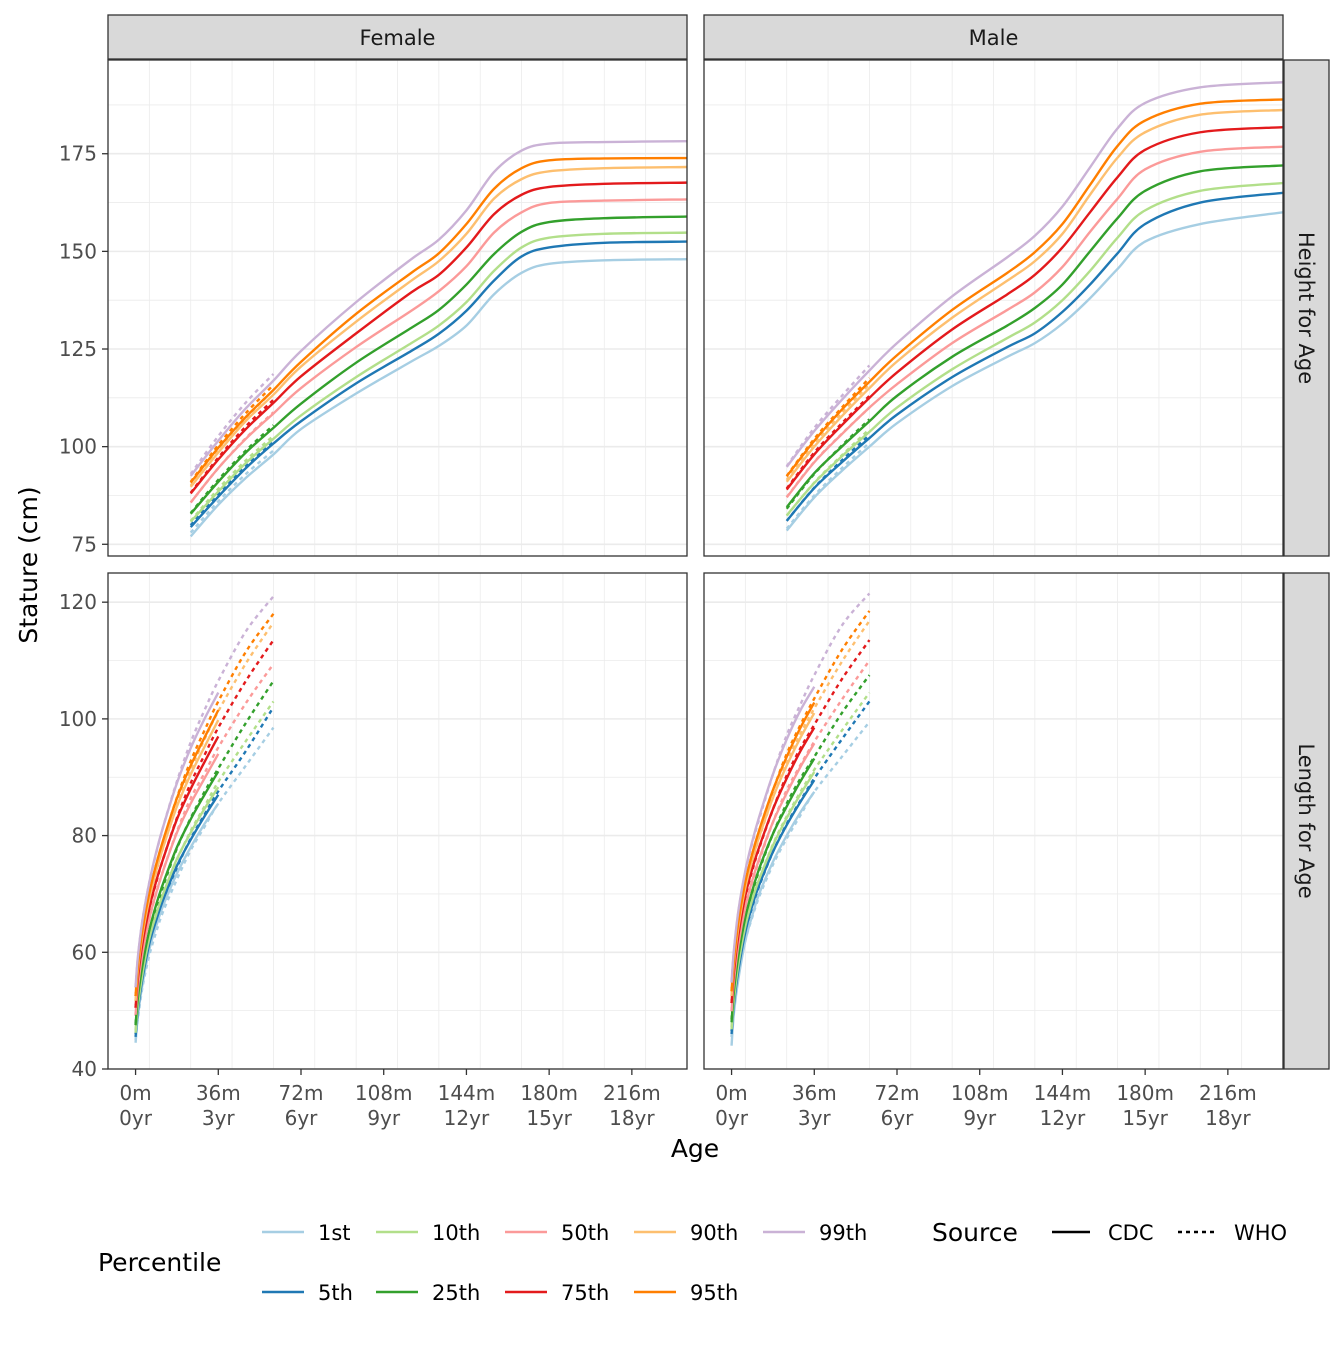 This screenshot has height=1348, width=1344. I want to click on legend-item-label: 75th, so click(585, 1293).